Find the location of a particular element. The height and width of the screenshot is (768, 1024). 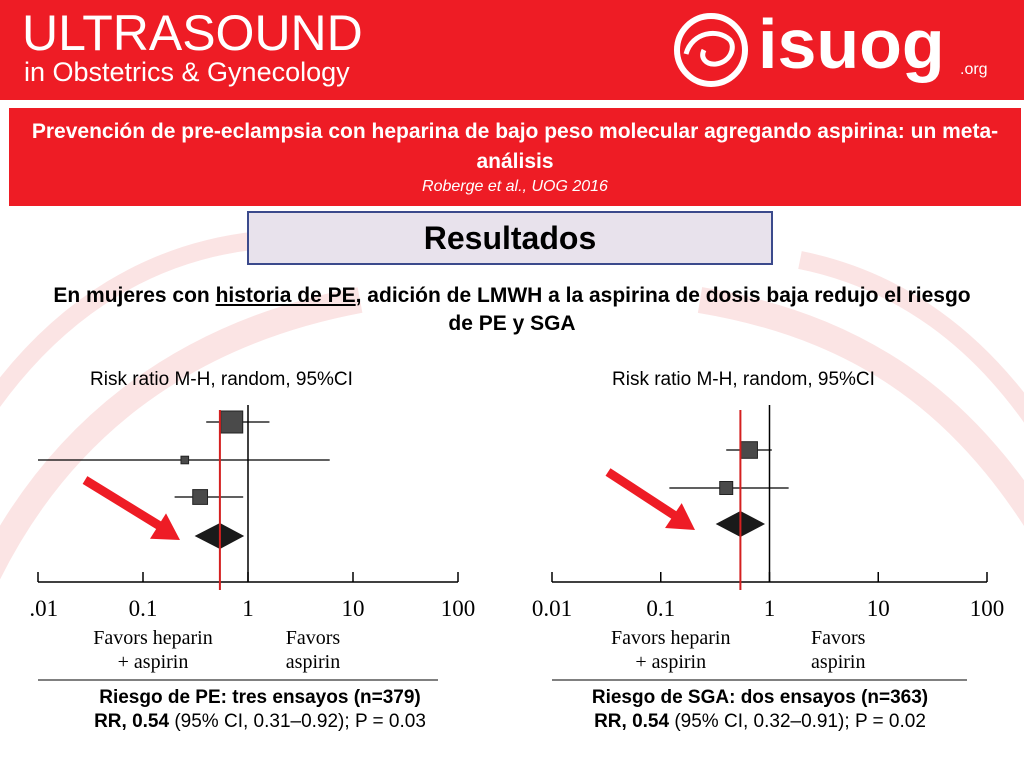

statement-underlined: historia de PE is located at coordinates (285, 295).